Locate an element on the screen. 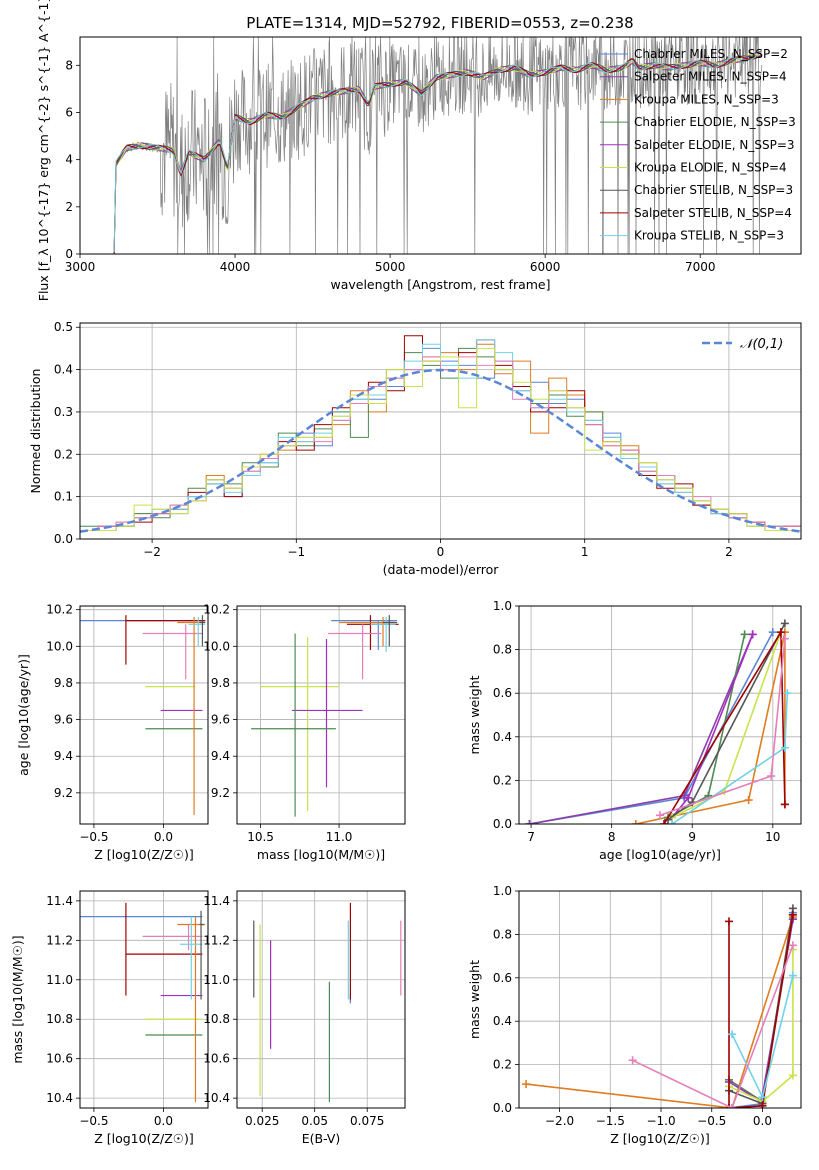 This screenshot has width=819, height=1170. age-z-ytick-label: 9.2 is located at coordinates (63, 793).